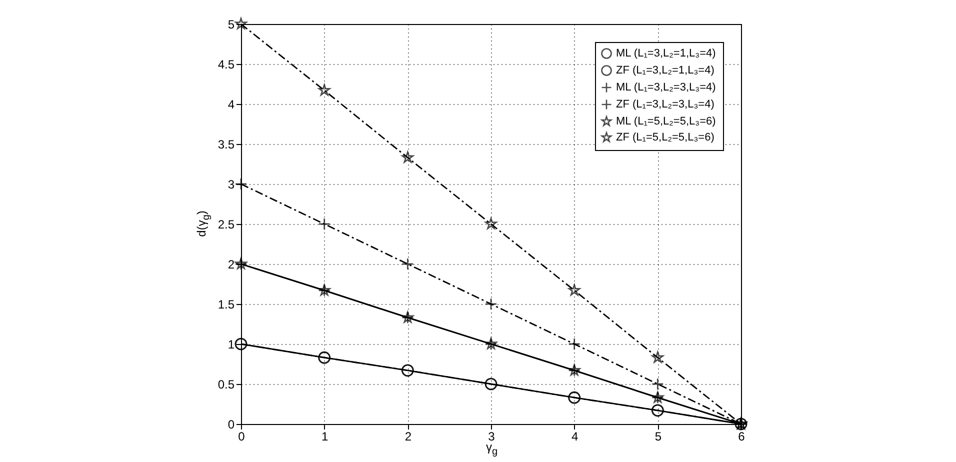 The width and height of the screenshot is (956, 462). I want to click on x-tick-label: 6, so click(742, 437).